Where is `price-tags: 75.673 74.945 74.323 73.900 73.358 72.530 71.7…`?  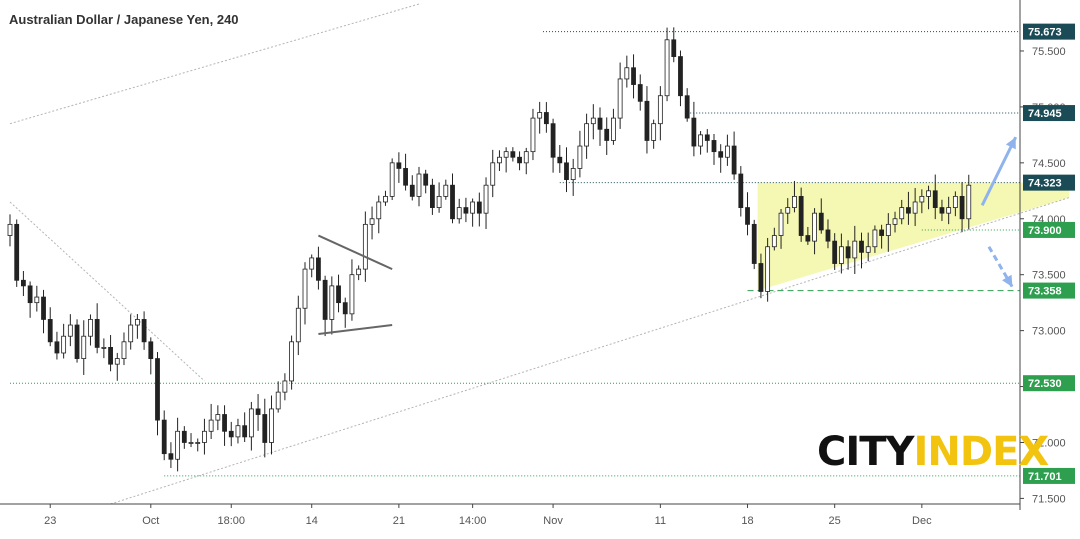 price-tags: 75.673 74.945 74.323 73.900 73.358 72.530 71.7… is located at coordinates (1049, 253).